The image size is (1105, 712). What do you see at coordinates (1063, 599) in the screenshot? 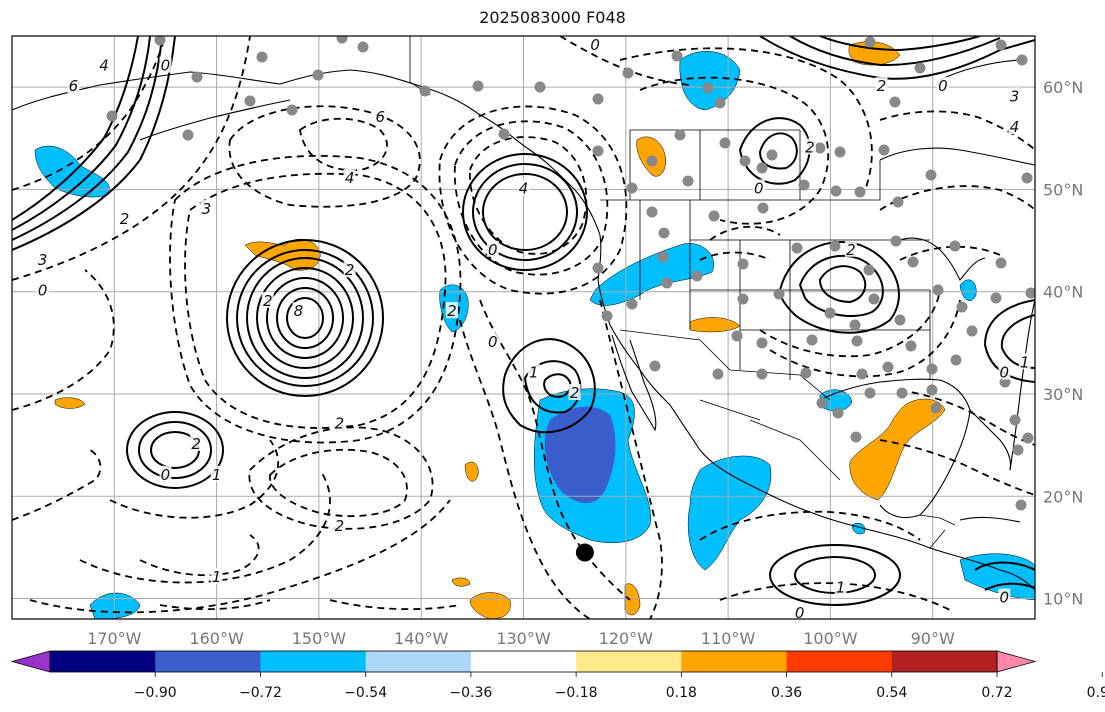
I see `lat-label: 10°N` at bounding box center [1063, 599].